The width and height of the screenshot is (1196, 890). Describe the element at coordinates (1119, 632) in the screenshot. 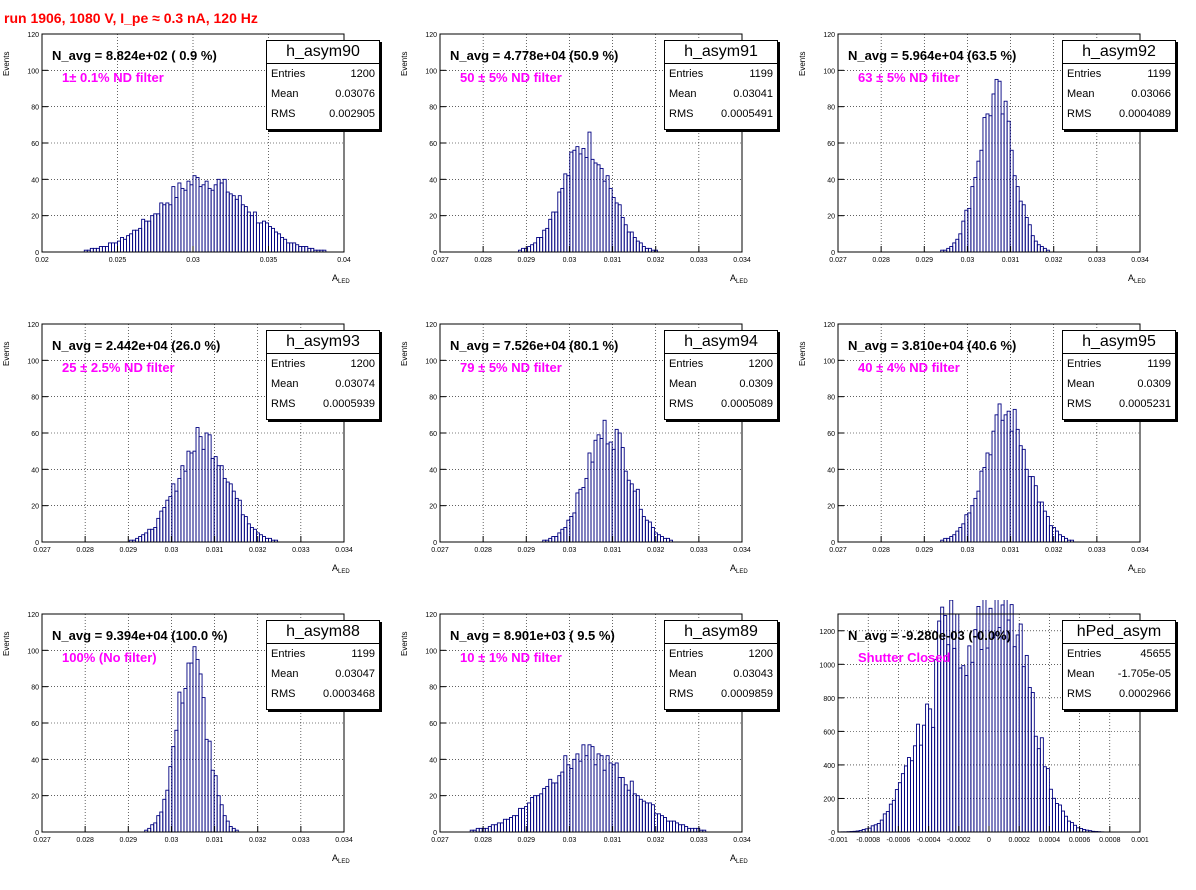

I see `histogram-name: hPed_asym` at that location.